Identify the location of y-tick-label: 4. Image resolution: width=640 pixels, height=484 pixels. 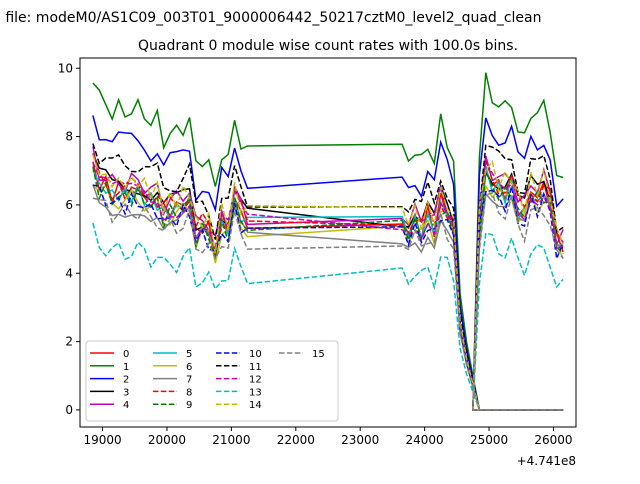
(69, 273).